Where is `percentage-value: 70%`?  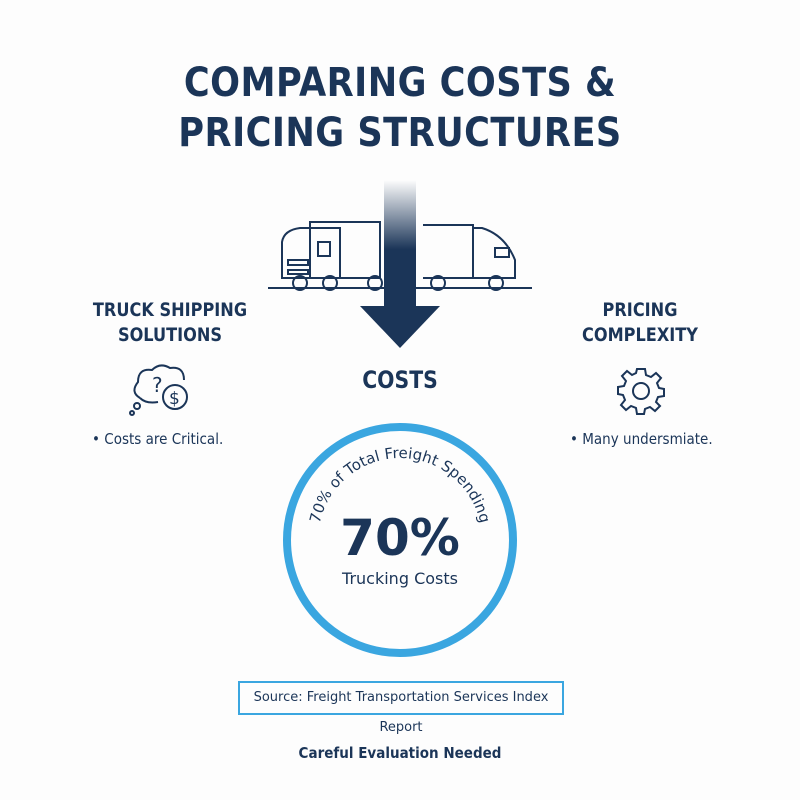
percentage-value: 70% is located at coordinates (400, 538).